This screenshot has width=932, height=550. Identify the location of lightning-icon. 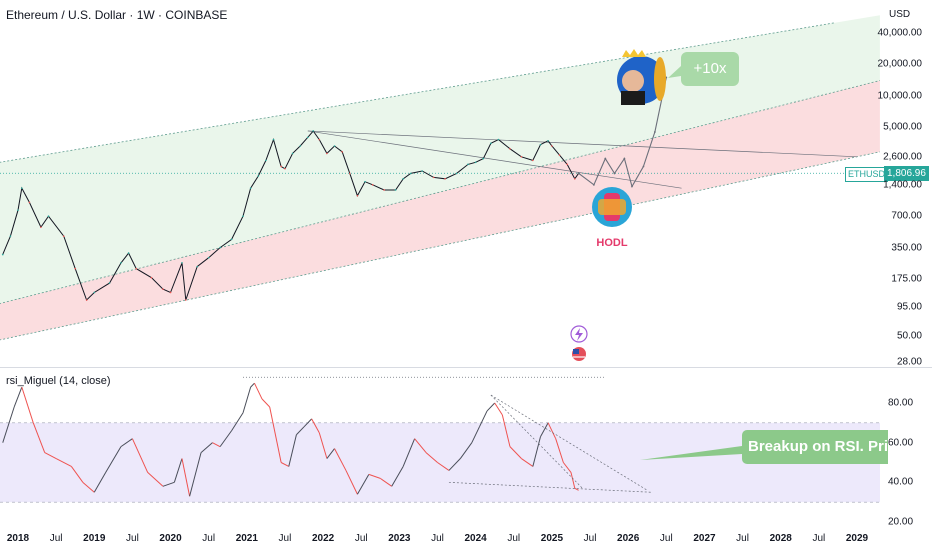
(579, 334).